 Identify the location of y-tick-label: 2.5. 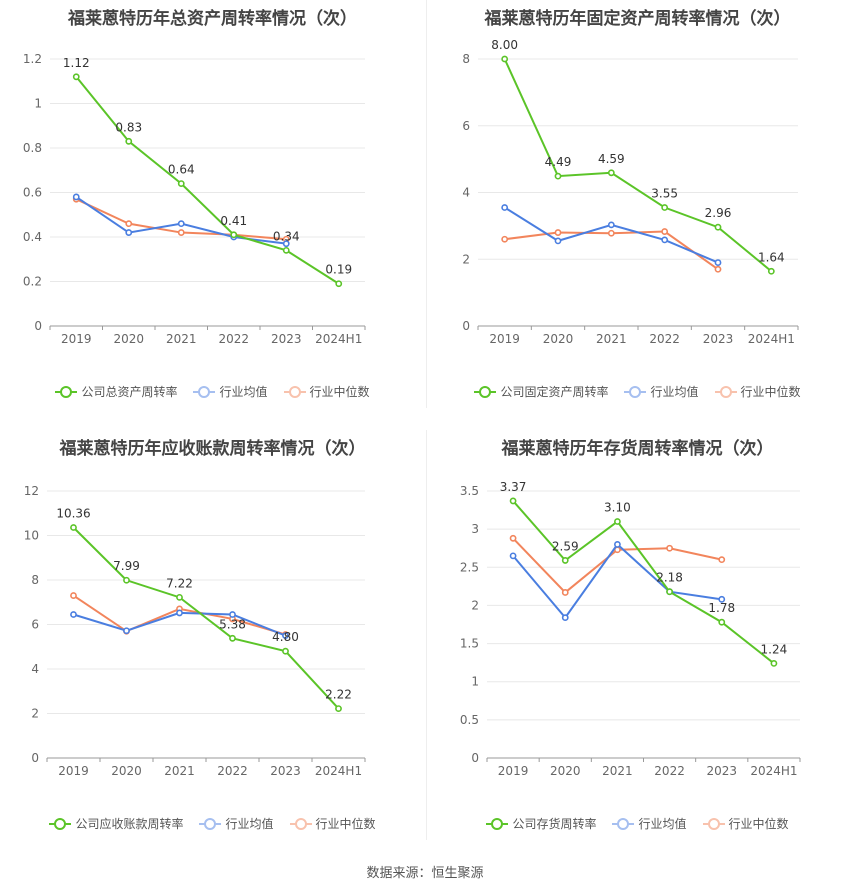
(469, 567).